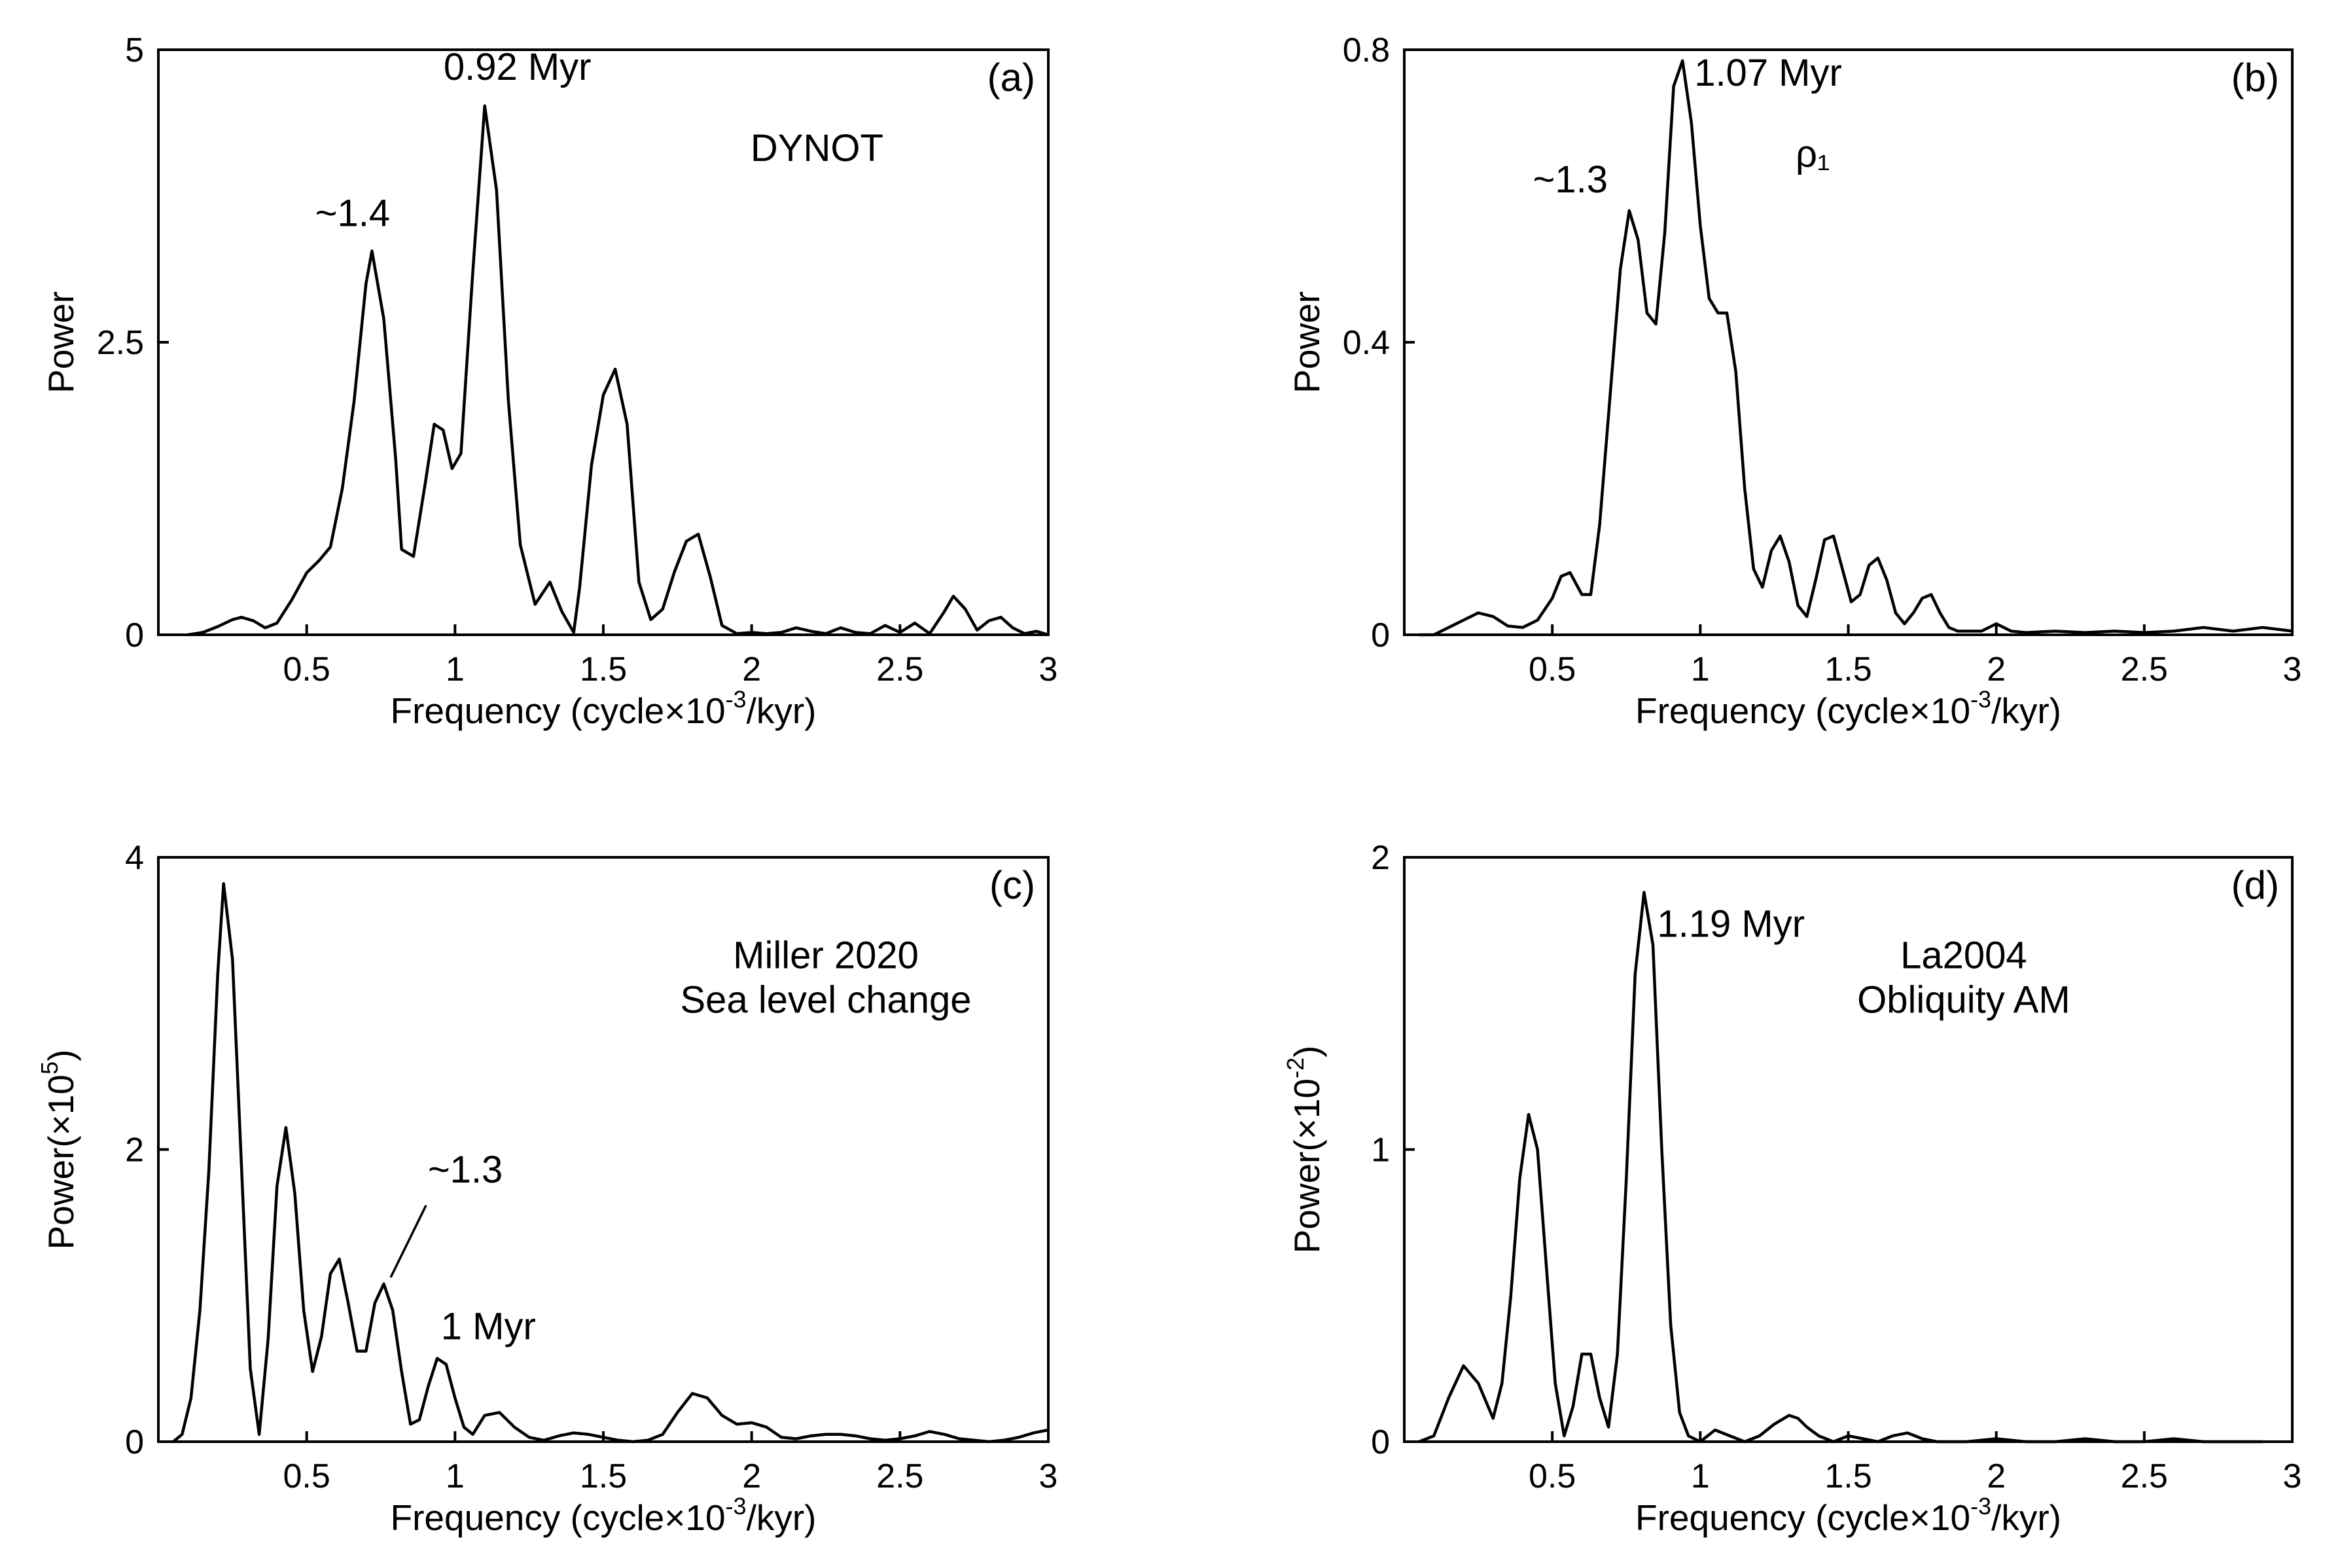 This screenshot has width=2342, height=1568. Describe the element at coordinates (134, 50) in the screenshot. I see `y-tick-label: 5` at that location.